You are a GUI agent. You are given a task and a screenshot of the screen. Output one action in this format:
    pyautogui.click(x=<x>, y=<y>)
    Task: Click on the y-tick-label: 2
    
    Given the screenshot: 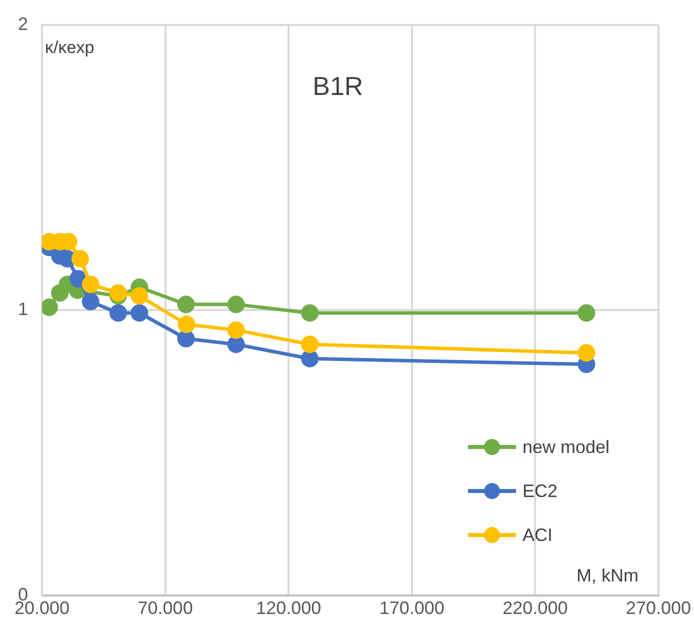 What is the action you would take?
    pyautogui.click(x=23, y=24)
    